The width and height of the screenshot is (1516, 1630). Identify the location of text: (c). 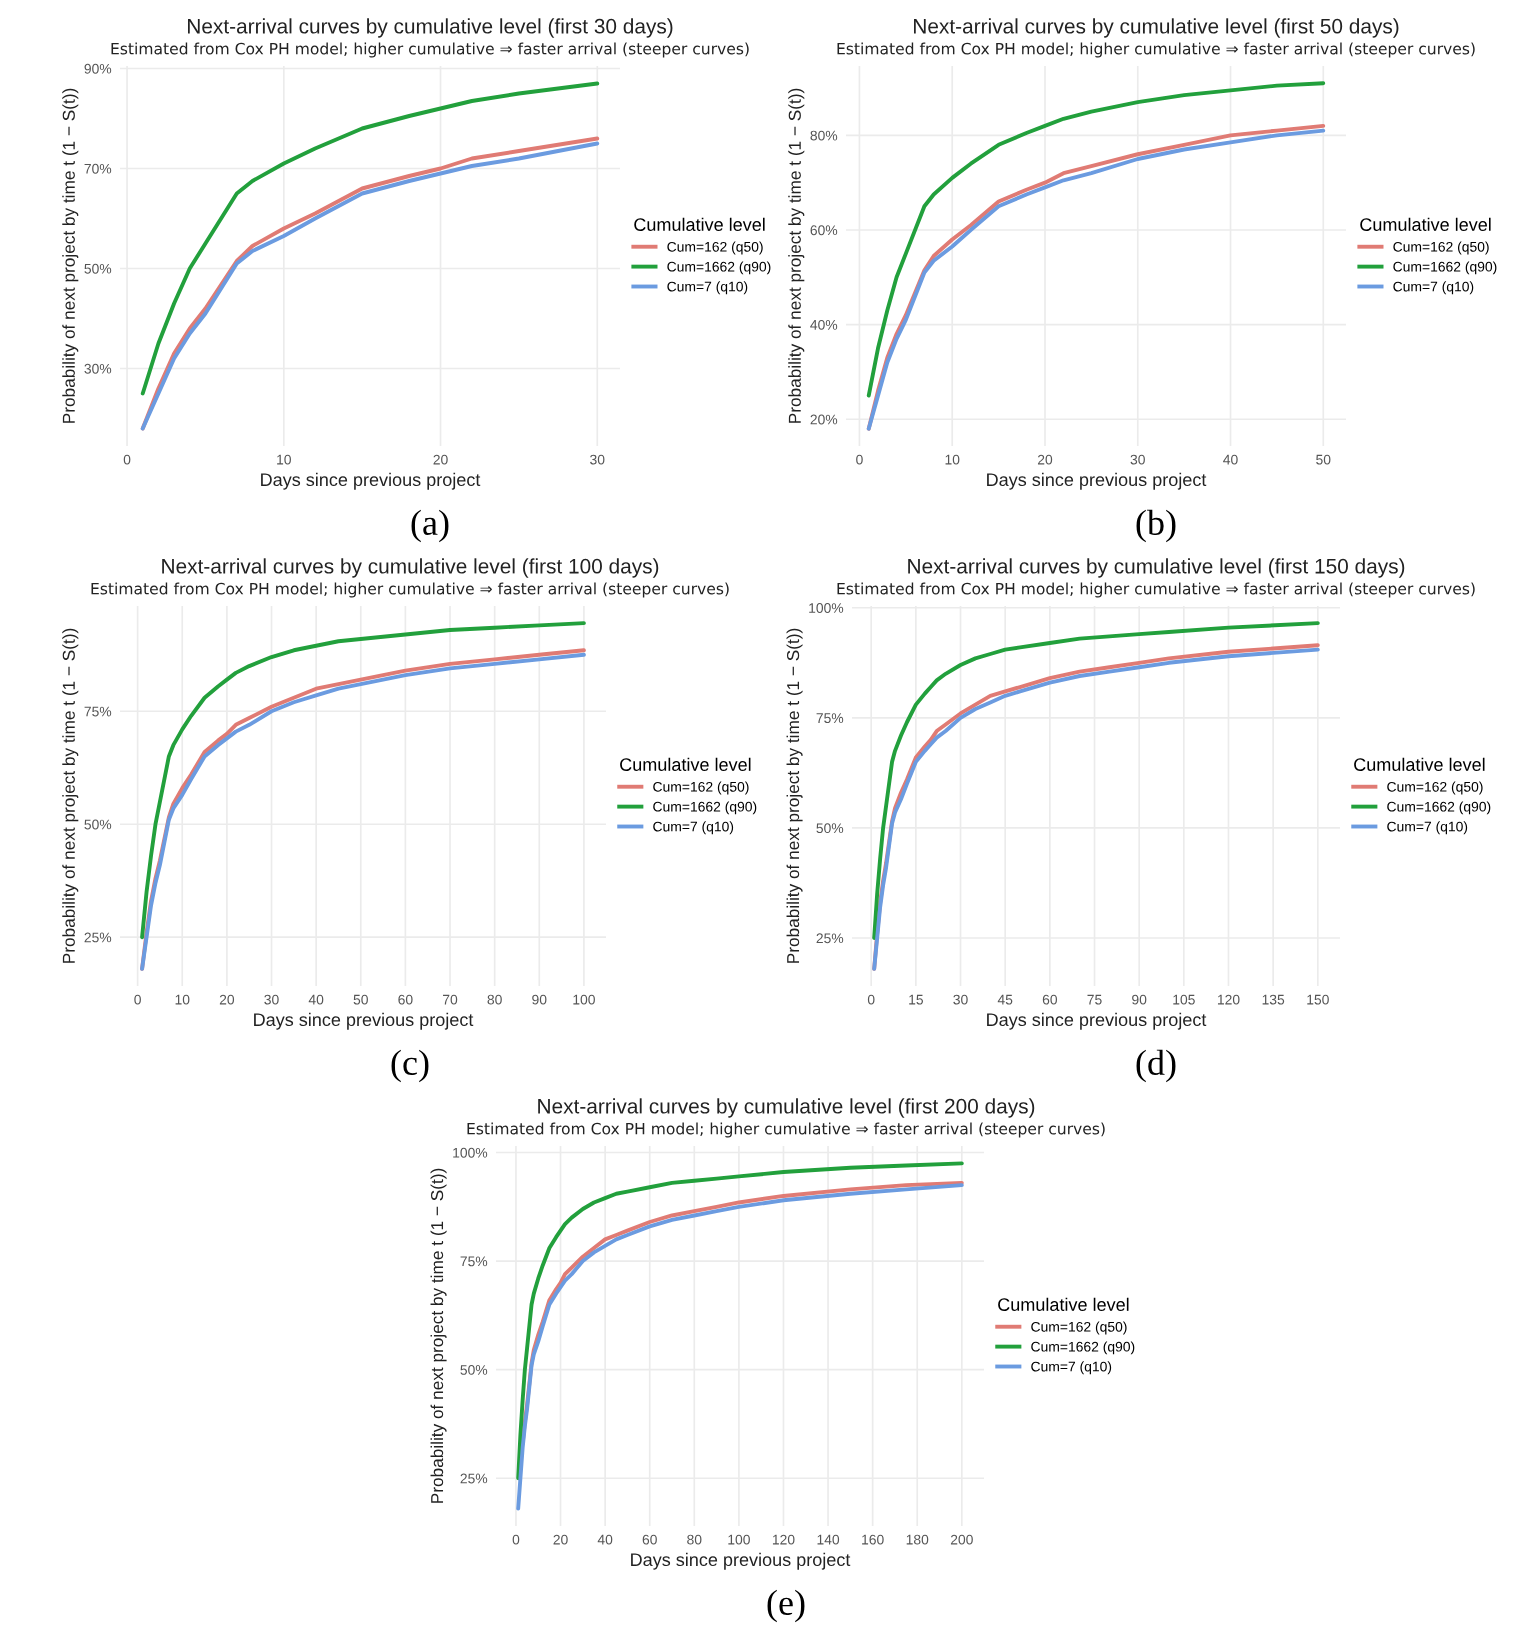
(410, 1066).